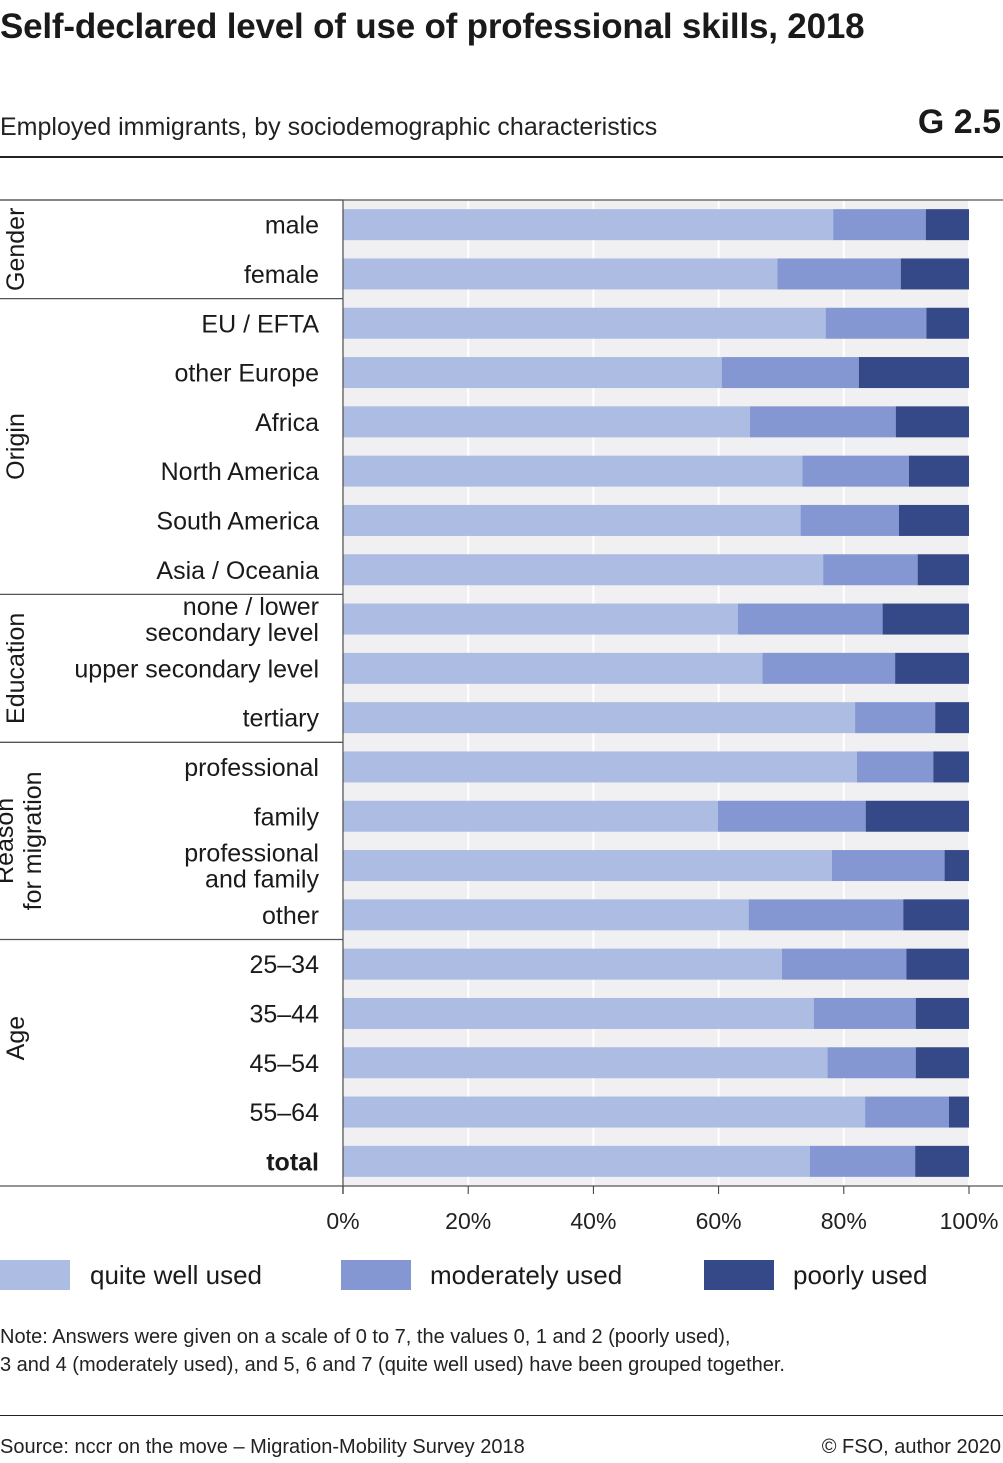  Describe the element at coordinates (237, 571) in the screenshot. I see `category-label-asia-oceania: Asia / Oceania` at that location.